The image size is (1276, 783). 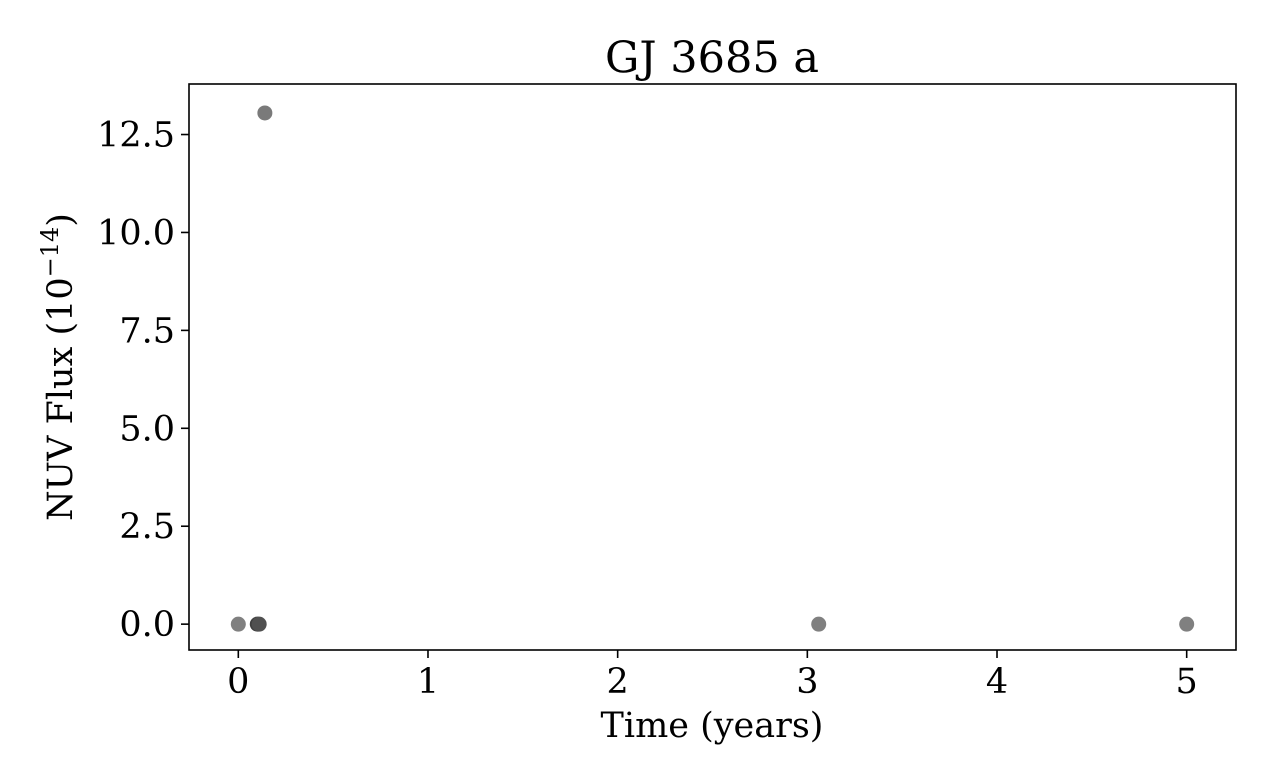 What do you see at coordinates (238, 682) in the screenshot?
I see `x-tick-label: 0` at bounding box center [238, 682].